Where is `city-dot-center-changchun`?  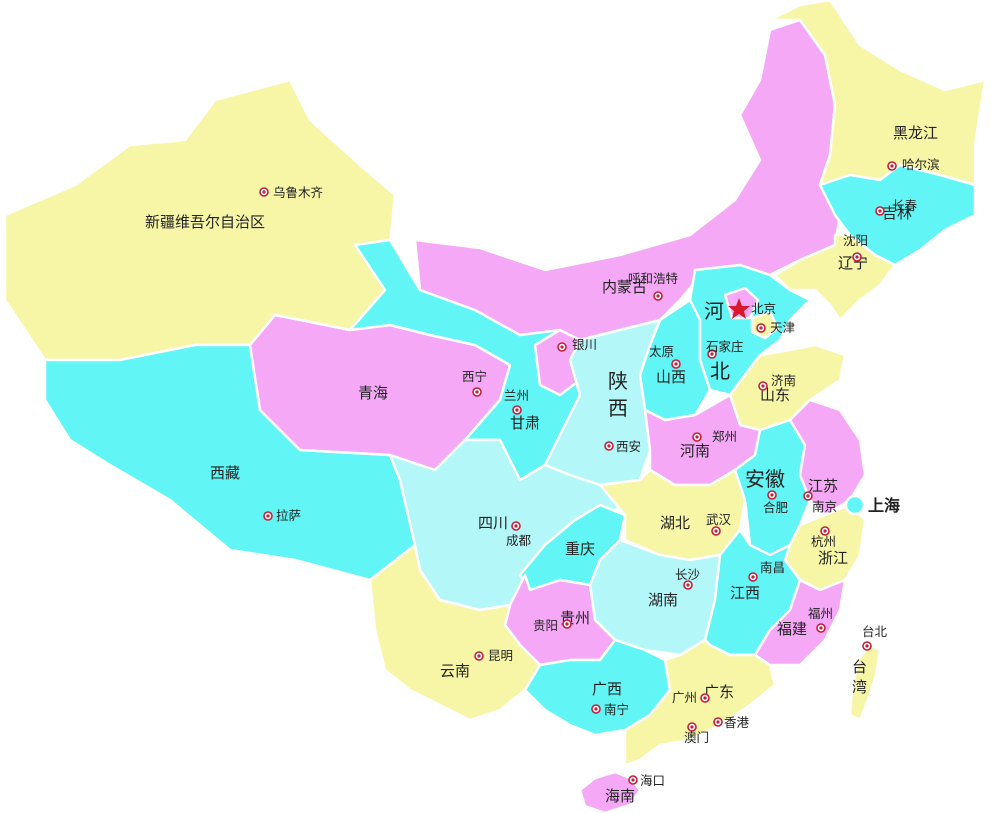 city-dot-center-changchun is located at coordinates (880, 211).